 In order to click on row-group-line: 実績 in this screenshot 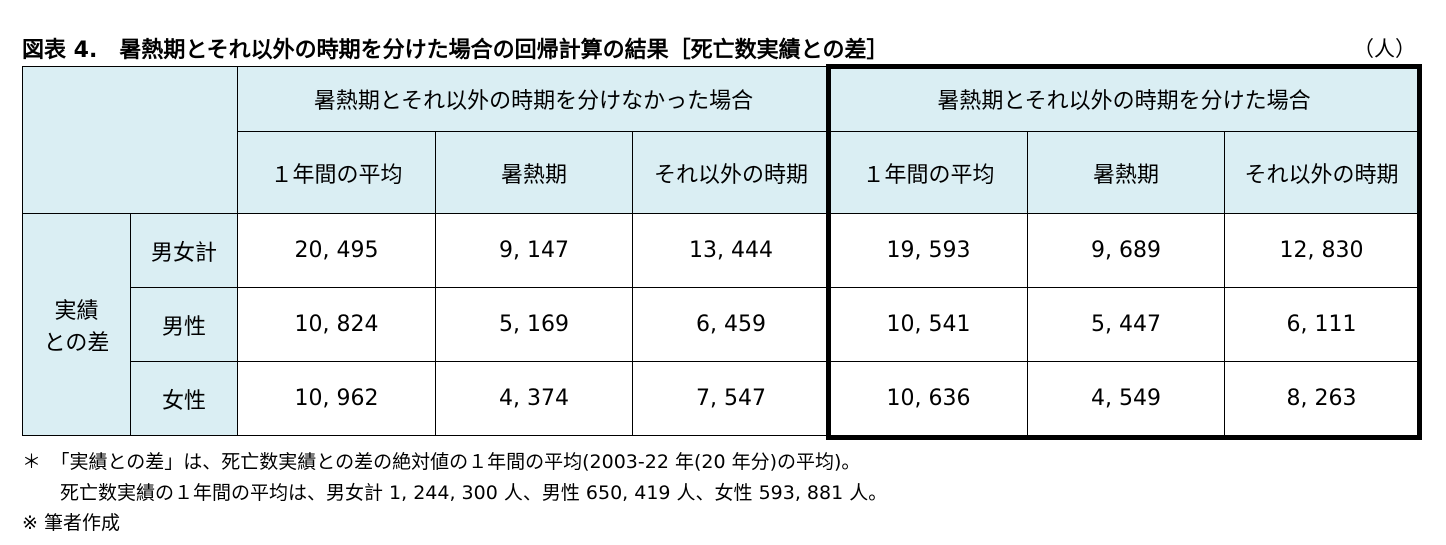, I will do `click(76, 311)`.